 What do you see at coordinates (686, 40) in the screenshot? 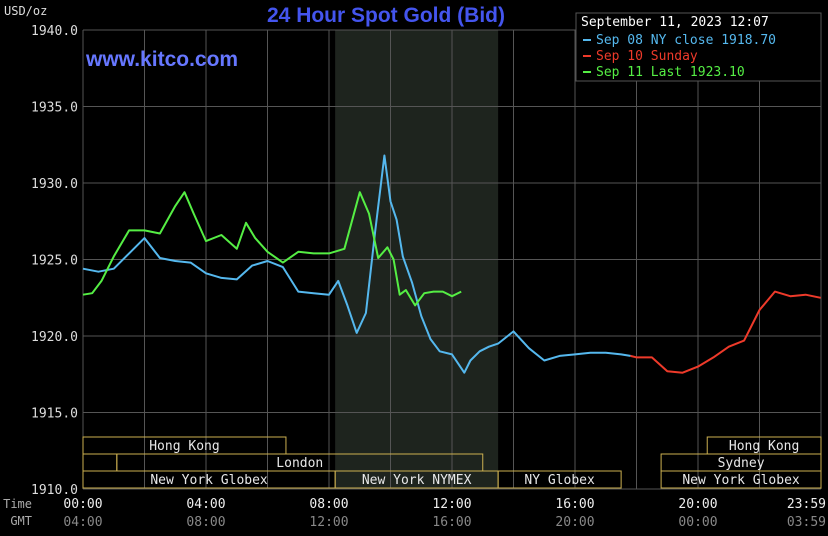
I see `legend-entry: Sep 08 NY close 1918.70` at bounding box center [686, 40].